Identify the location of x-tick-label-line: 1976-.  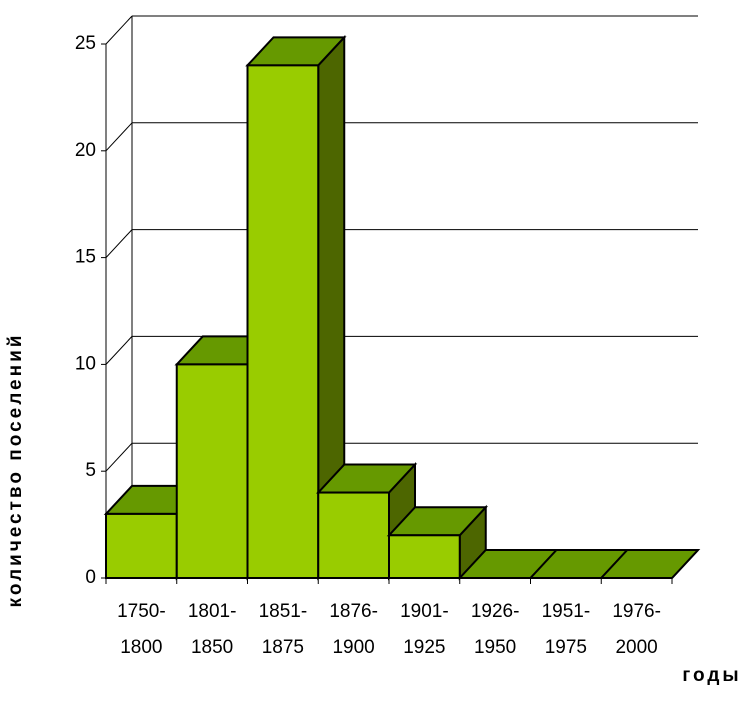
(636, 611).